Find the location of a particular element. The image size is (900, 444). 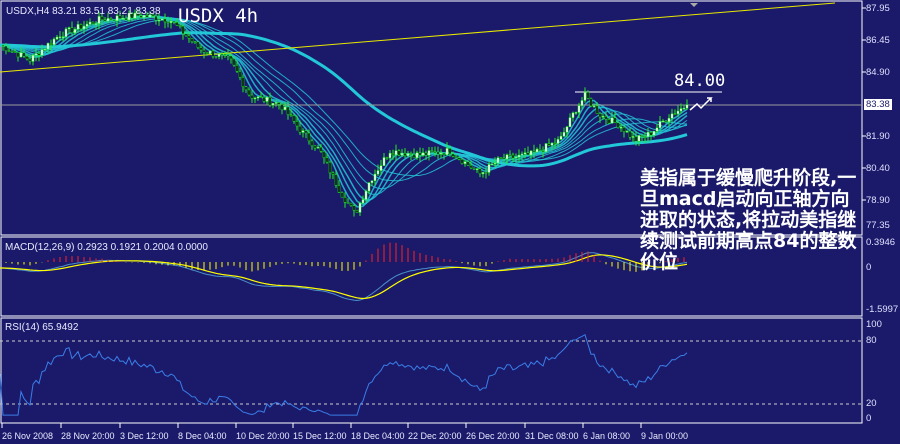

rsi-line is located at coordinates (344, 374).